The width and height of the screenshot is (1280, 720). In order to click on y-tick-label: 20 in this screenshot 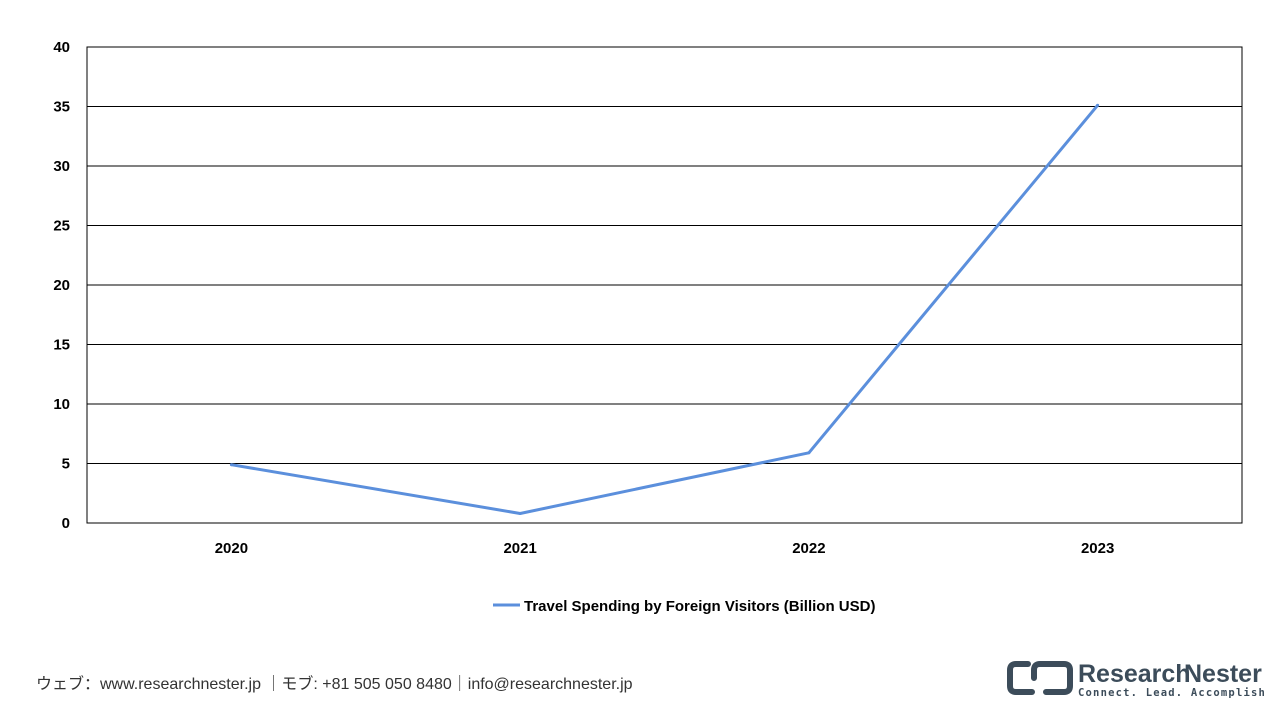, I will do `click(61, 285)`.